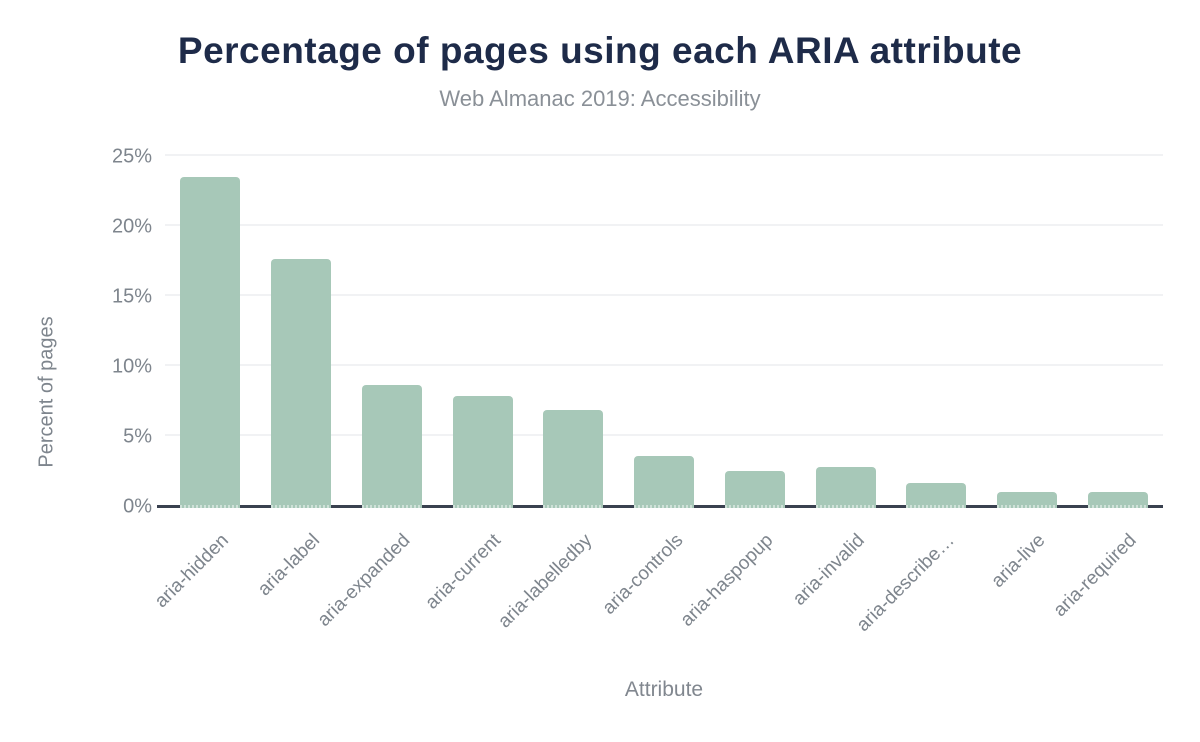 Image resolution: width=1200 pixels, height=742 pixels. I want to click on bar-aria-invalid, so click(845, 487).